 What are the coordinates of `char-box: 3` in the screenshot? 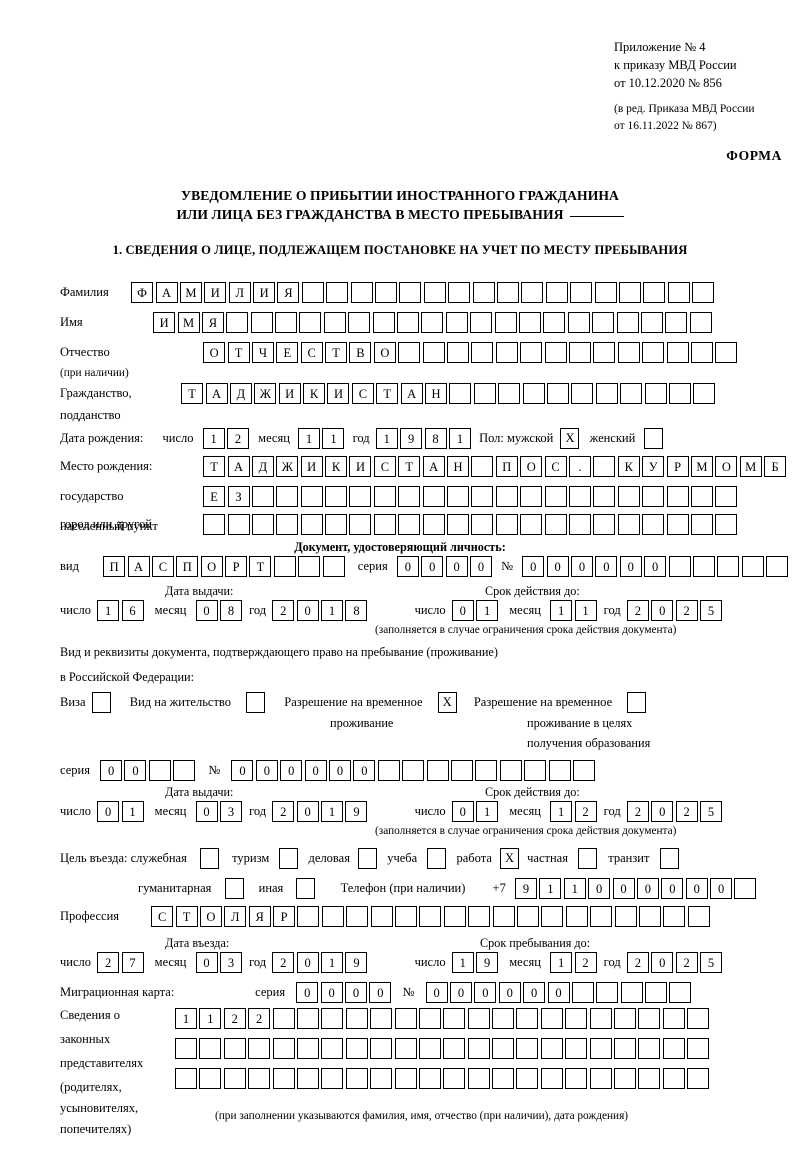 It's located at (230, 962).